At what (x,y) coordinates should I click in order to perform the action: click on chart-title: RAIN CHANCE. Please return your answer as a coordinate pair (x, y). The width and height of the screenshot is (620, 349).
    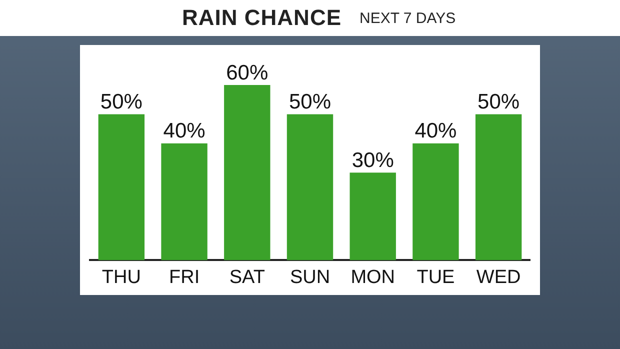
    Looking at the image, I should click on (262, 18).